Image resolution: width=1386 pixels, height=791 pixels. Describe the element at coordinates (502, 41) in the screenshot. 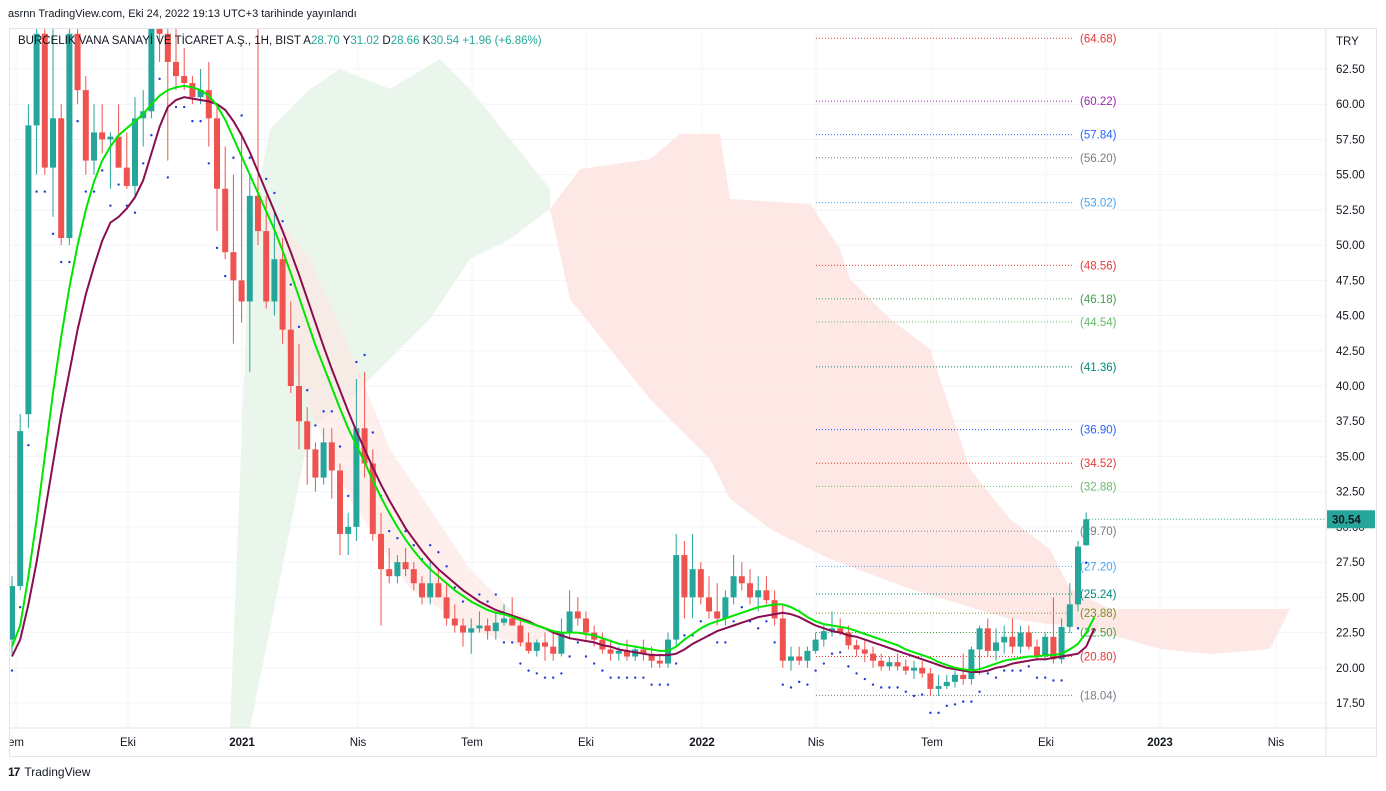

I see `change-value: +1.96 (+6.86%)` at that location.